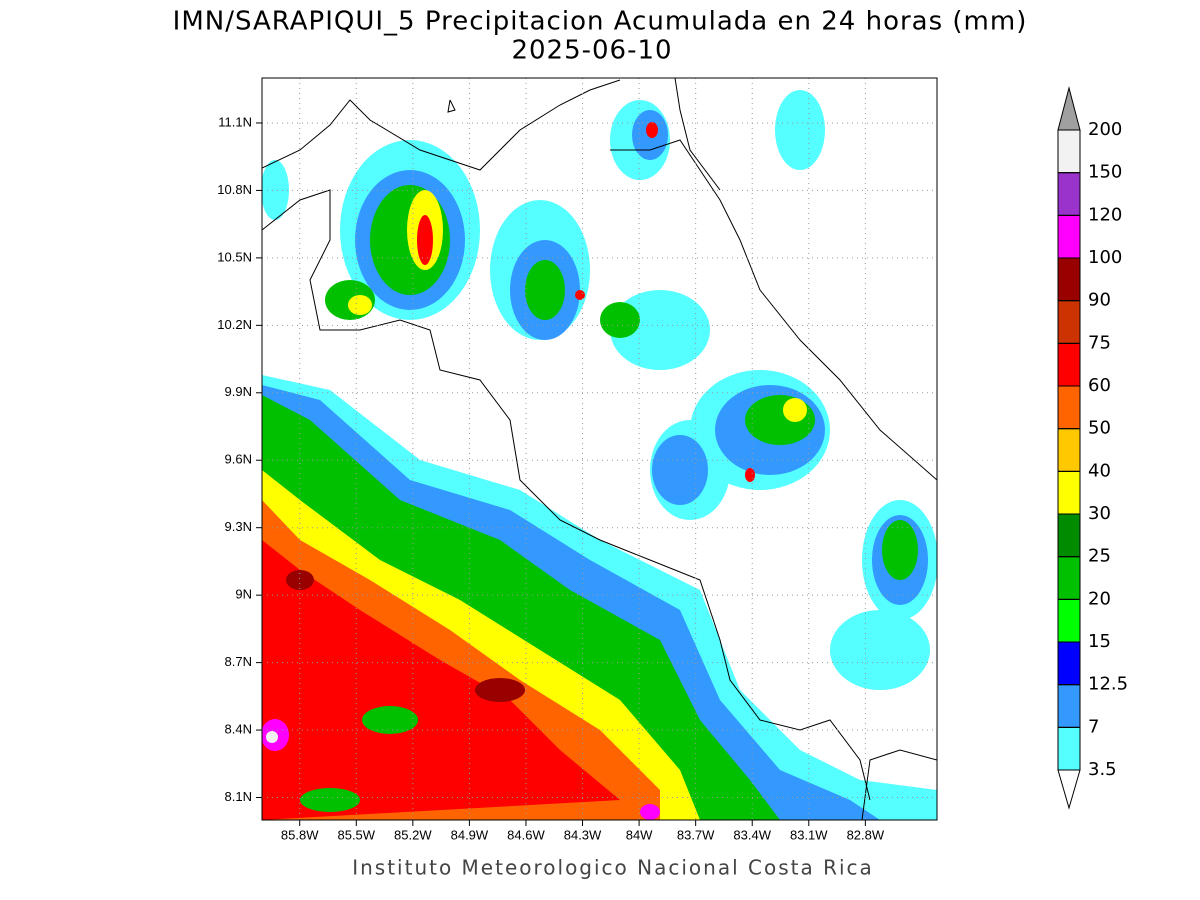  What do you see at coordinates (1069, 108) in the screenshot?
I see `colorbar-over` at bounding box center [1069, 108].